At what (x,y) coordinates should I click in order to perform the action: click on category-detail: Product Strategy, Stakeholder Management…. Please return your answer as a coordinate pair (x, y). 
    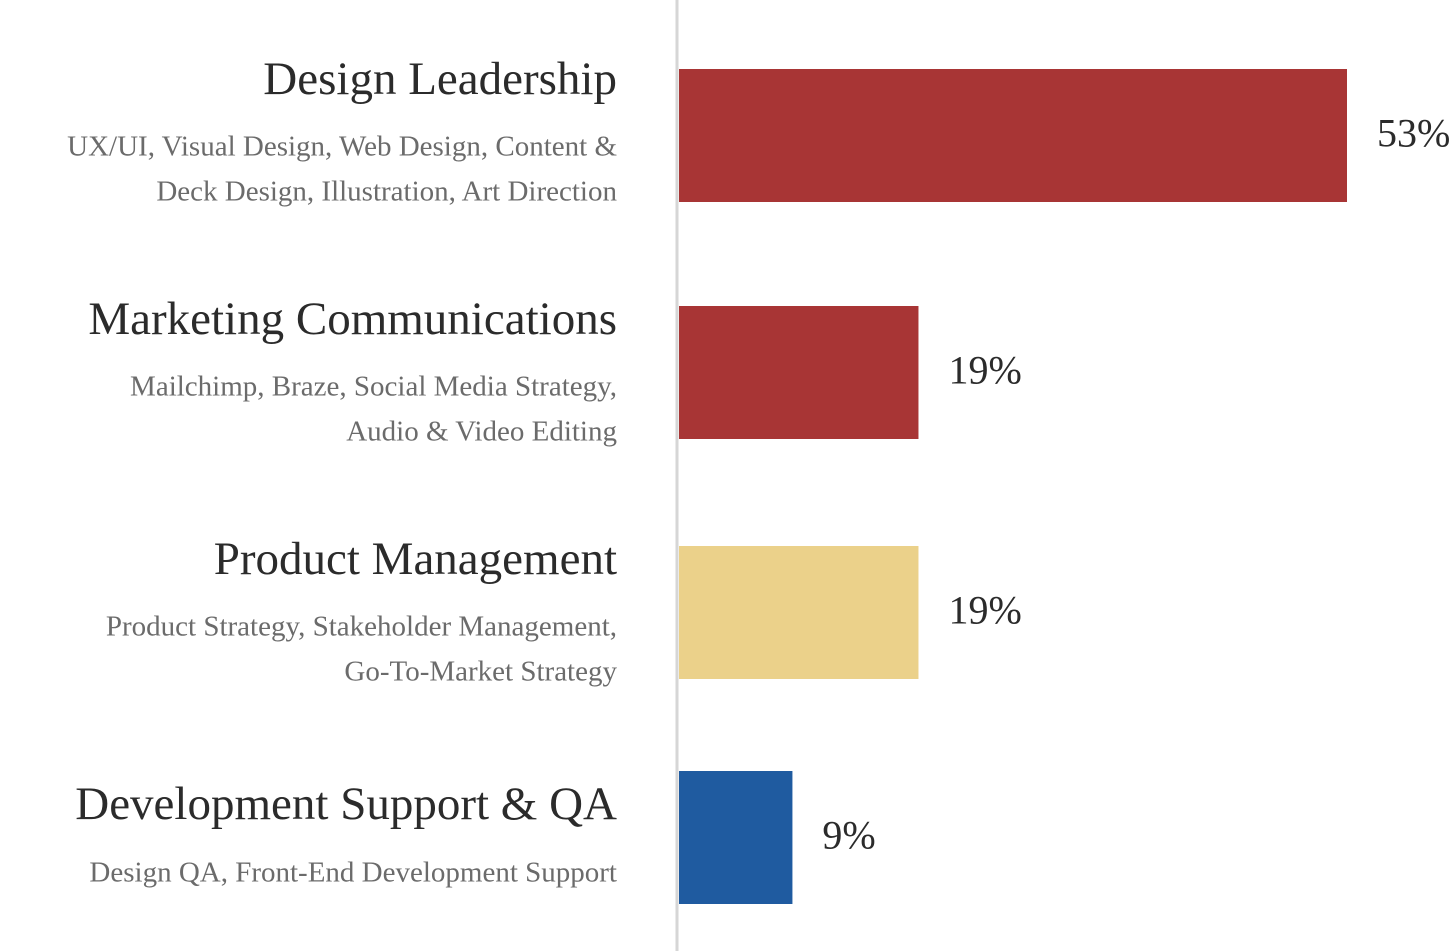
    Looking at the image, I should click on (361, 627).